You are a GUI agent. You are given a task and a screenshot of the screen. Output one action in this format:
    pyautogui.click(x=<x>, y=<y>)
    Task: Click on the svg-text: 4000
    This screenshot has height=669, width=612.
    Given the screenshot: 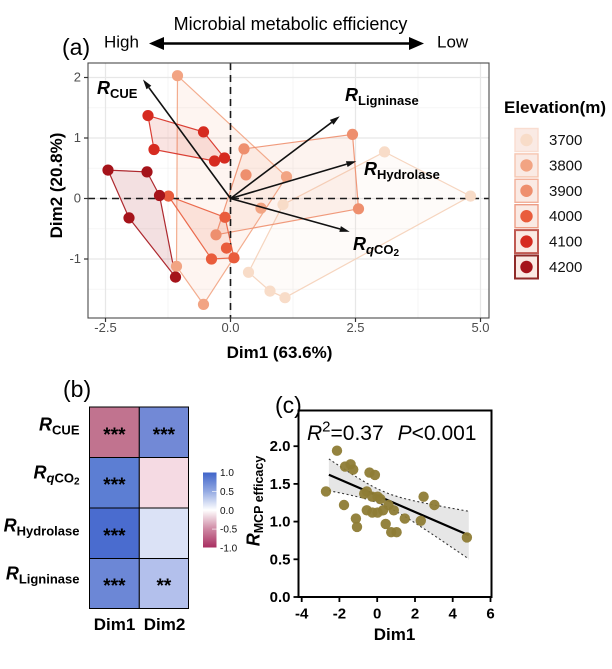 What is the action you would take?
    pyautogui.click(x=565, y=216)
    